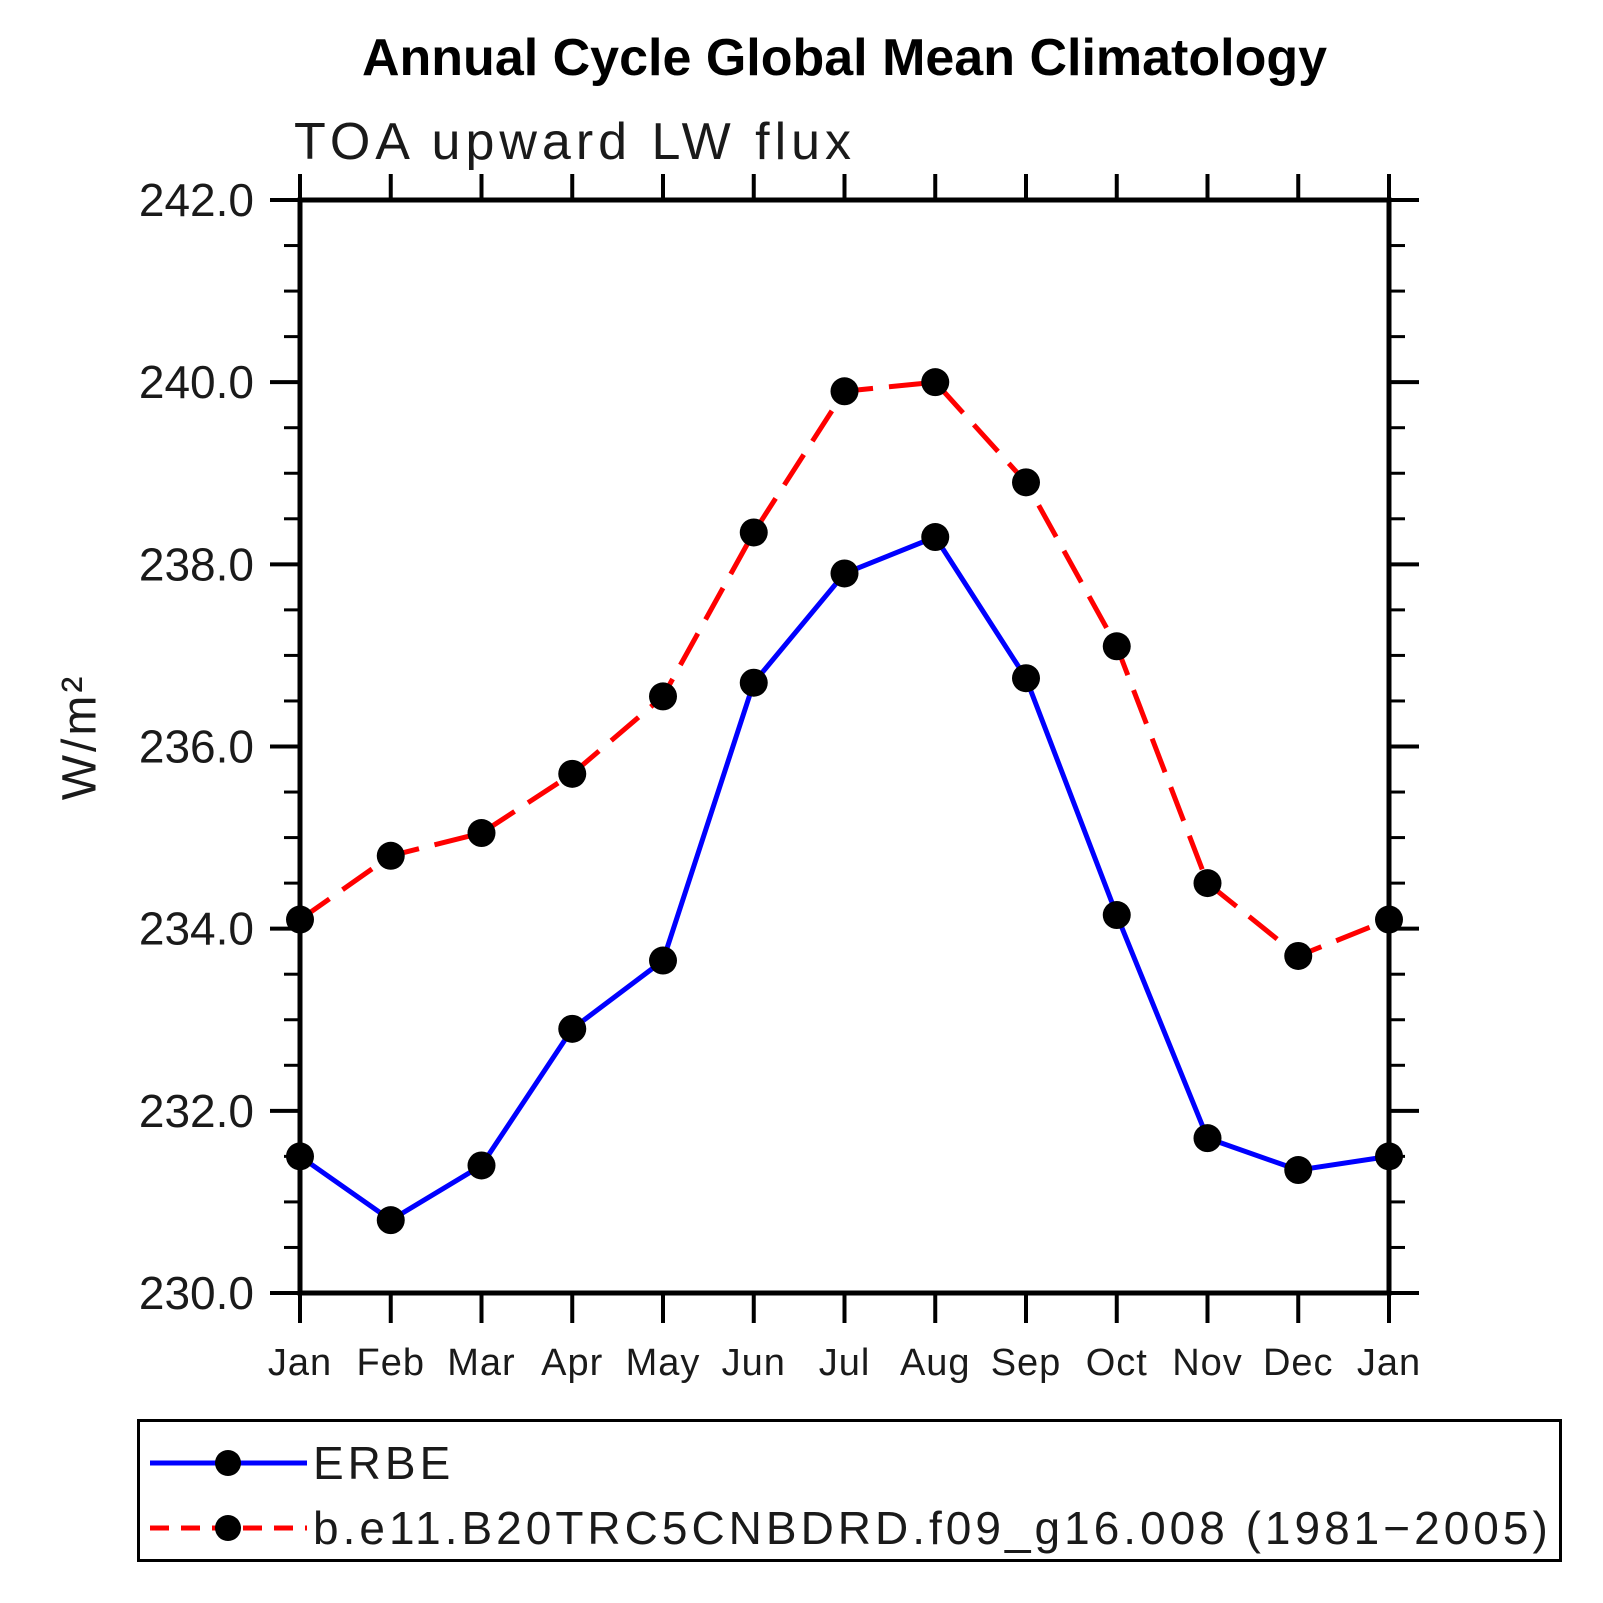 The width and height of the screenshot is (1603, 1603). I want to click on x-tick-label: Jun, so click(754, 1363).